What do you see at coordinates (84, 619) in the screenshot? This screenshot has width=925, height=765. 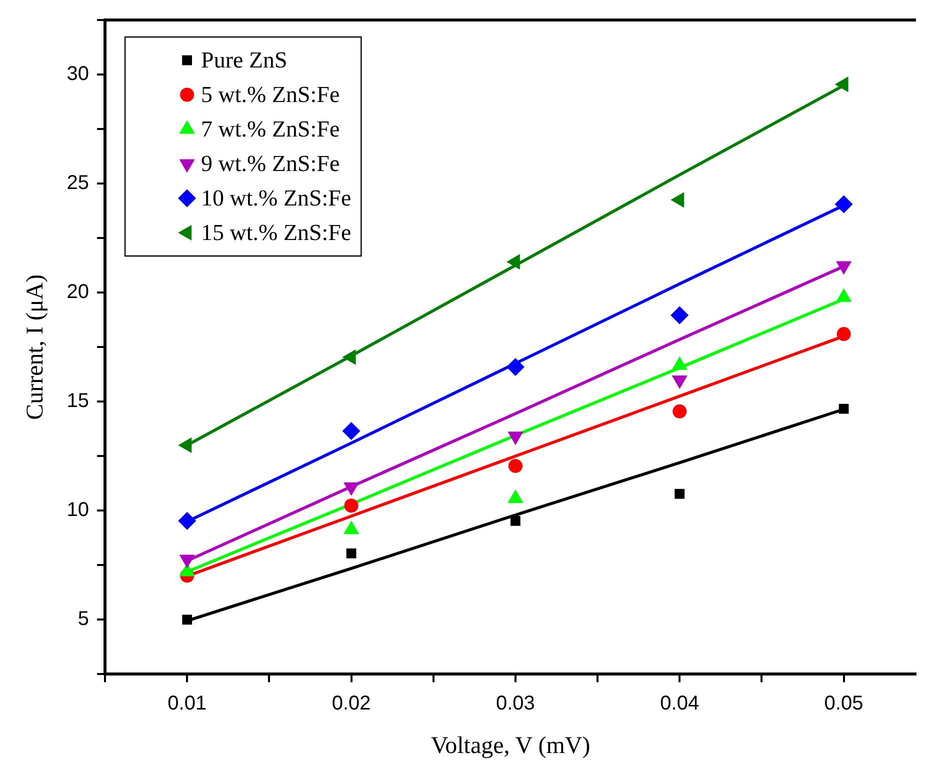 I see `y-tick-label: 5` at bounding box center [84, 619].